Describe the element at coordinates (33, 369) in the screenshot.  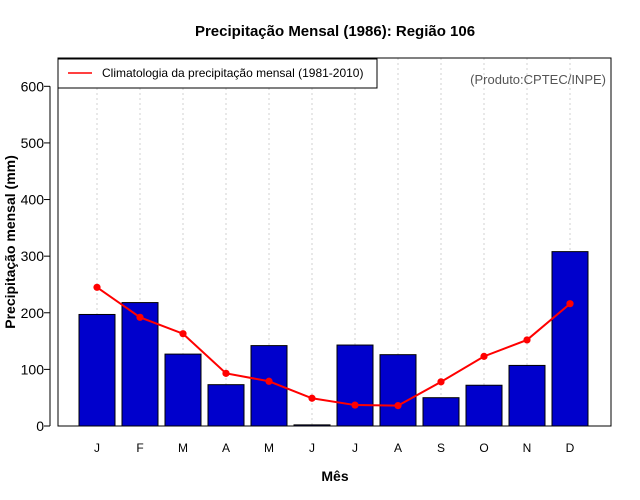
I see `y-tick-label: 100` at that location.